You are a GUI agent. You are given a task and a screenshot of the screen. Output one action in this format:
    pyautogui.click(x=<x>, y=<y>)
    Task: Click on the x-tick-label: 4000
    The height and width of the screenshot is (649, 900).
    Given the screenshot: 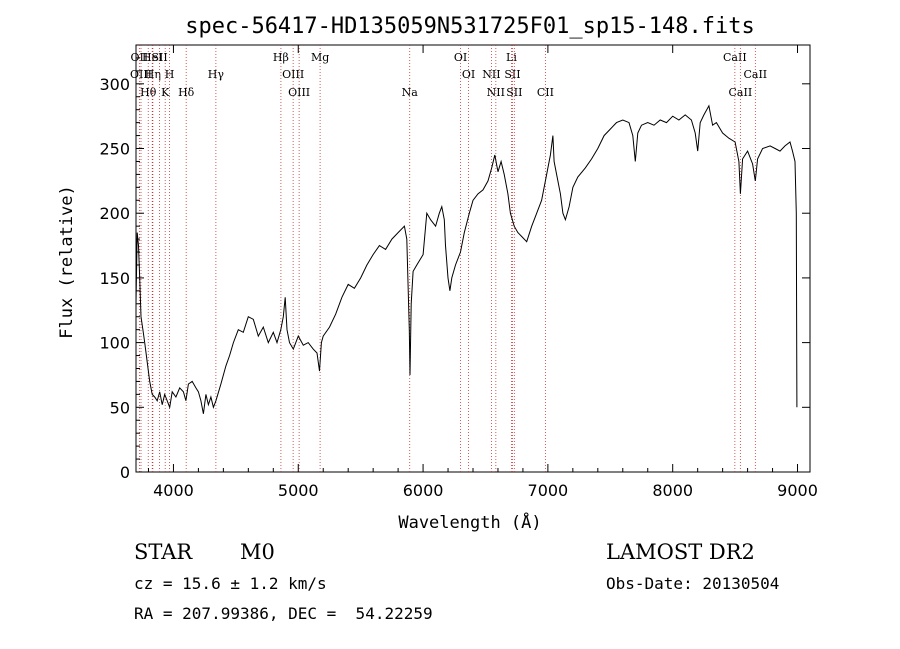 What is the action you would take?
    pyautogui.click(x=173, y=490)
    